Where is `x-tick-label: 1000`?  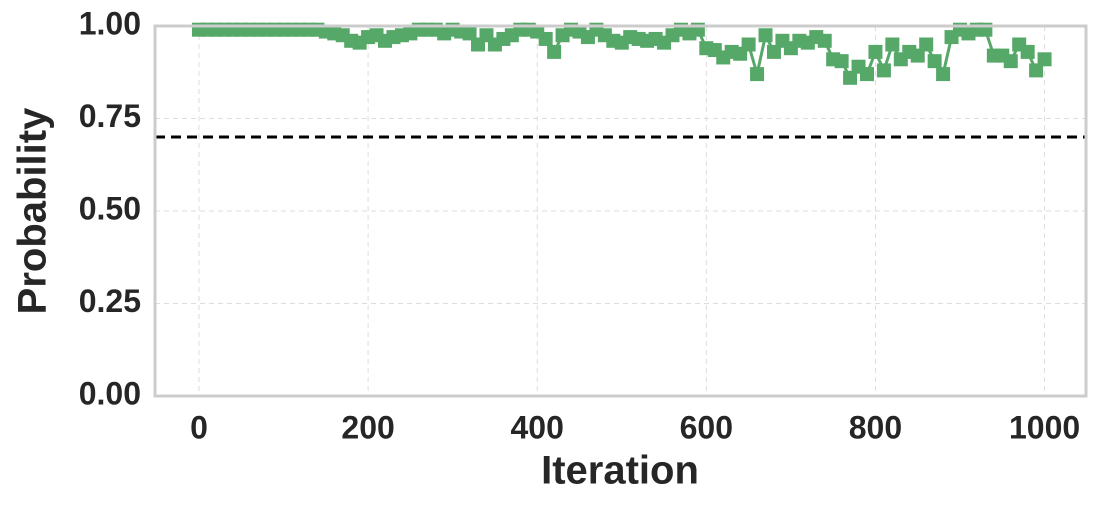
x-tick-label: 1000 is located at coordinates (1044, 427).